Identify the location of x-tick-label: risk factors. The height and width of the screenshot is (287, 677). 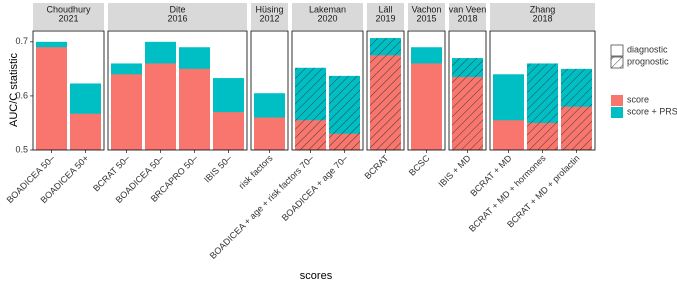
(256, 172).